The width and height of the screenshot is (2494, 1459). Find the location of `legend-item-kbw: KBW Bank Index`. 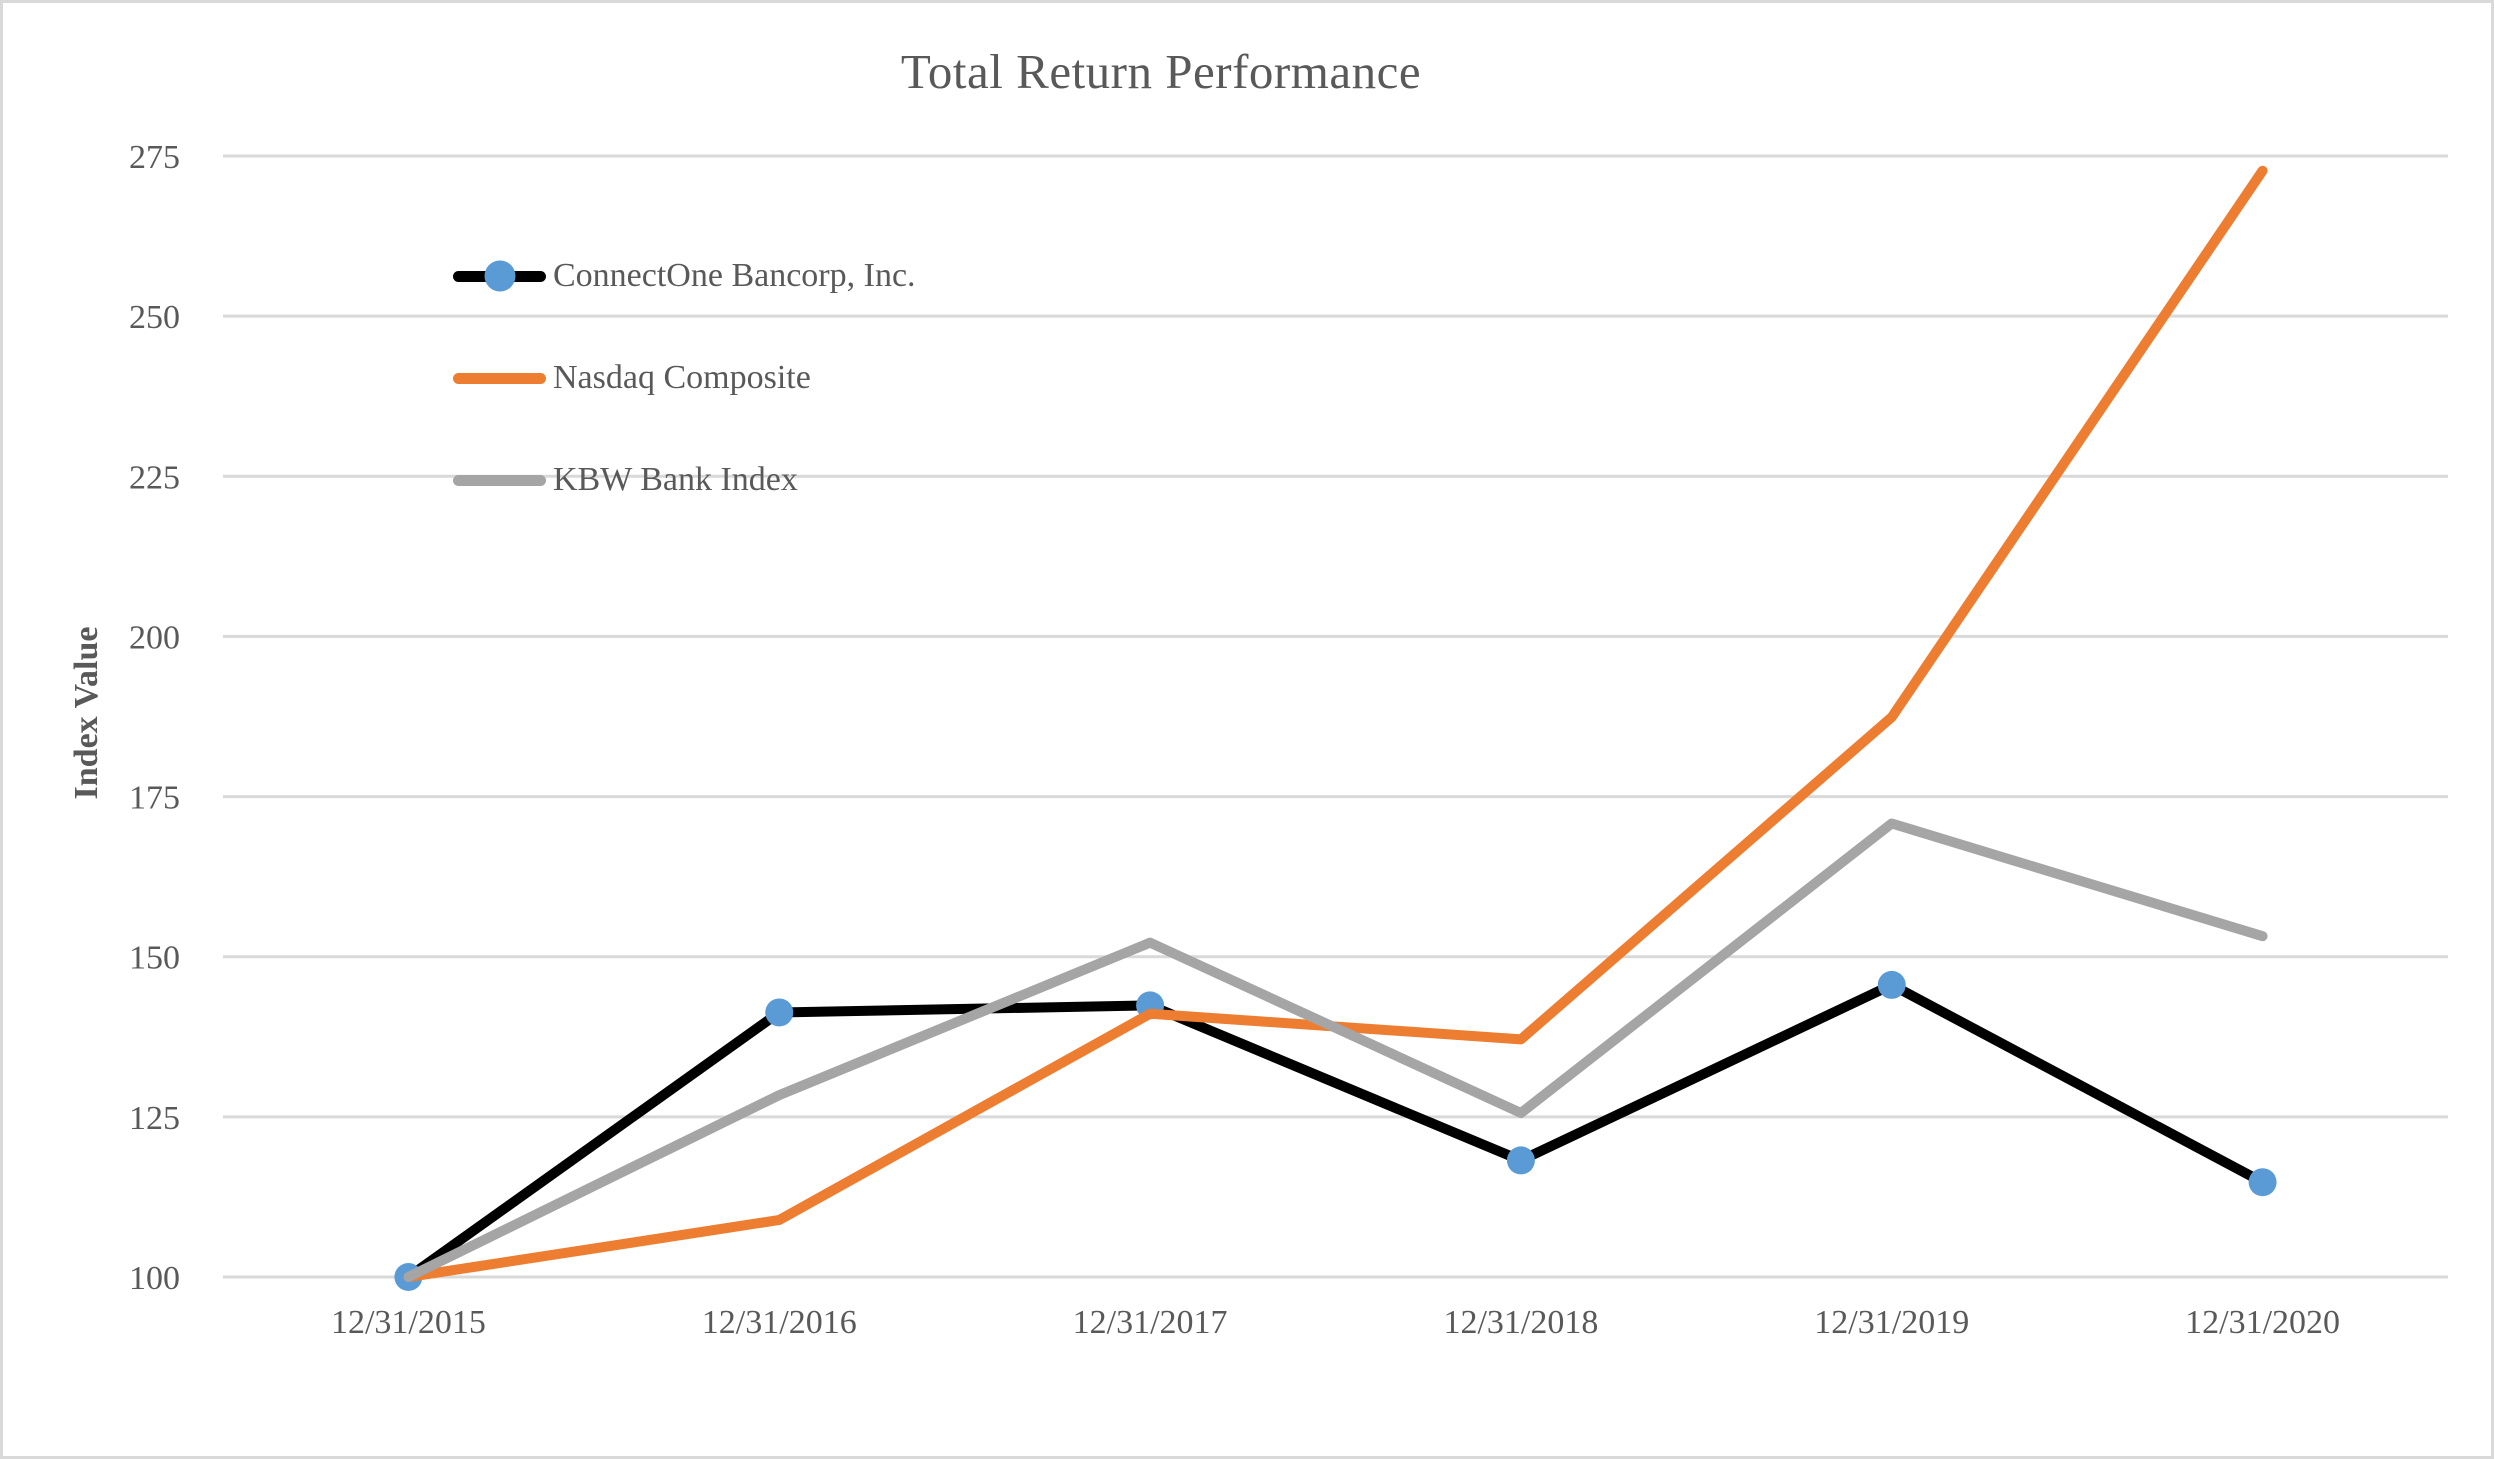

legend-item-kbw: KBW Bank Index is located at coordinates (684, 480).